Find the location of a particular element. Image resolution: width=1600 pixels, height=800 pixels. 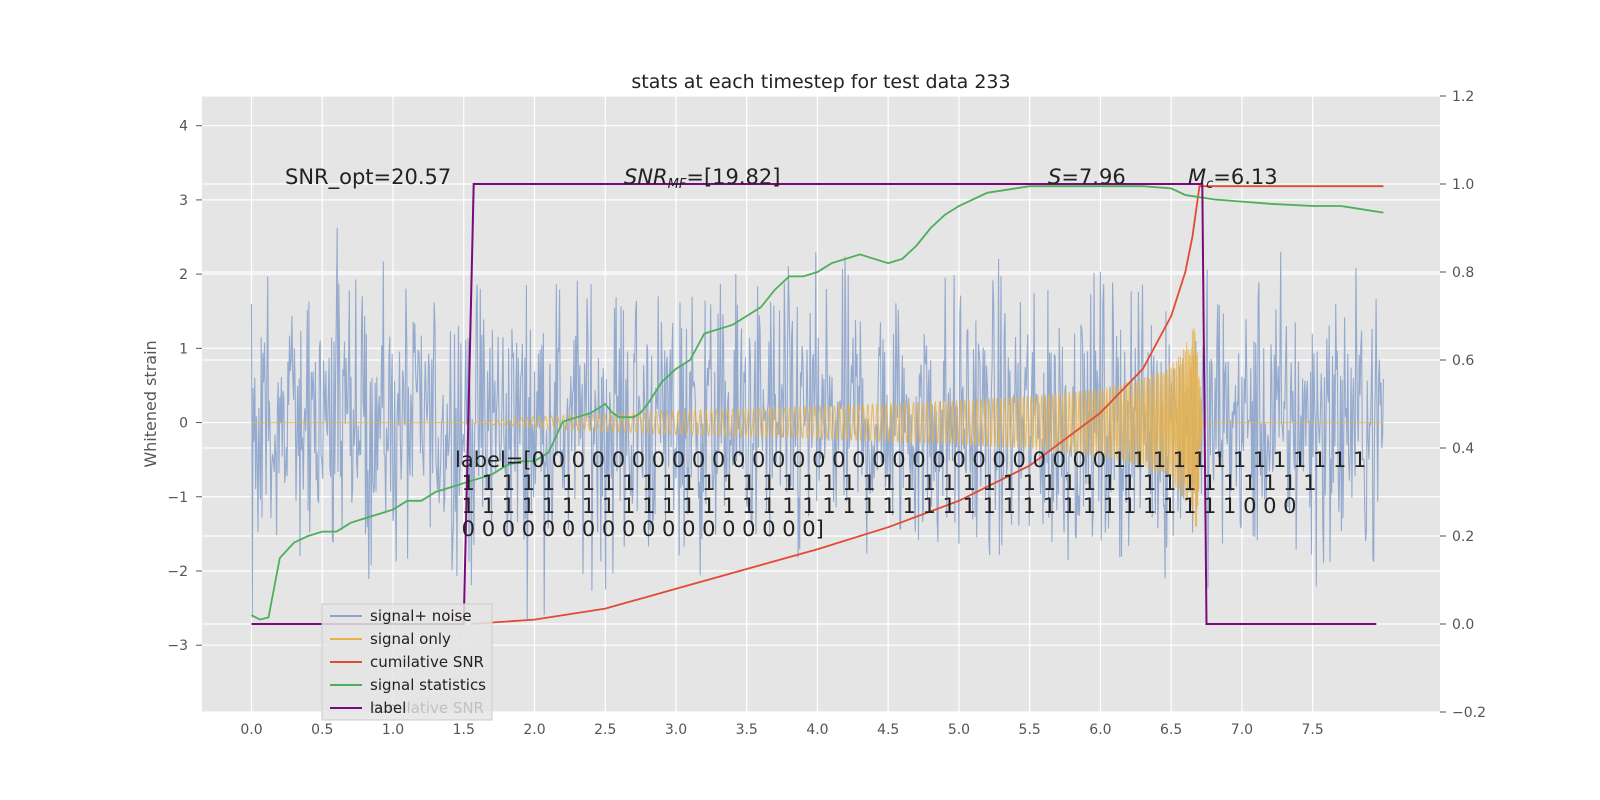

snr-mf-label: SNR is located at coordinates (646, 177).